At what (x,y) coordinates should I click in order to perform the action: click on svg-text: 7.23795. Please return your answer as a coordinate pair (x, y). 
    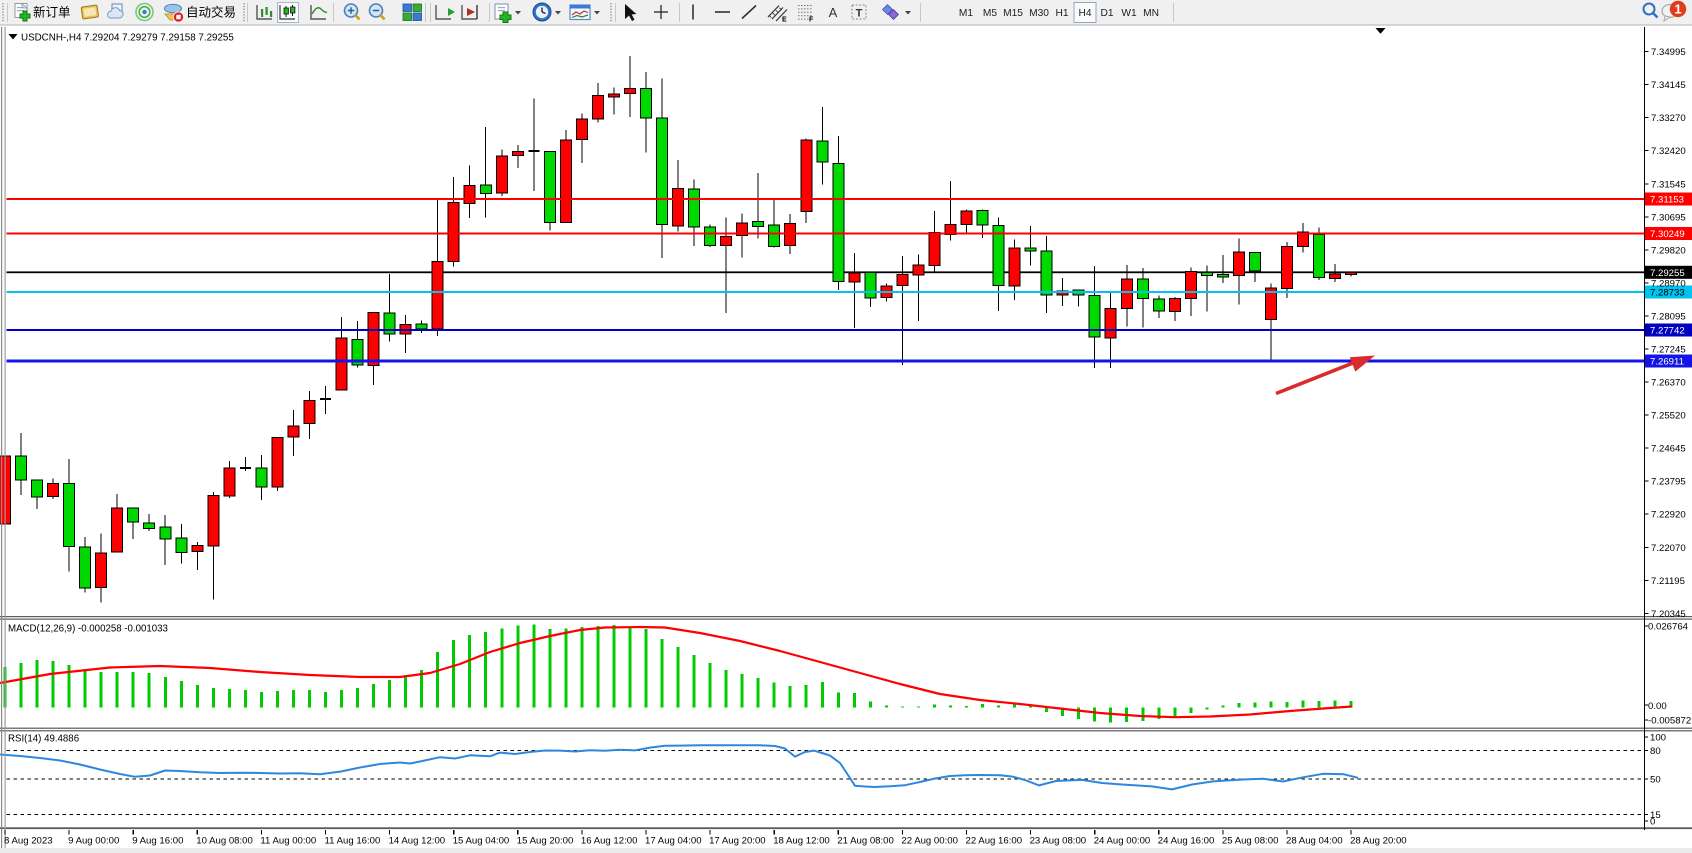
    Looking at the image, I should click on (1668, 482).